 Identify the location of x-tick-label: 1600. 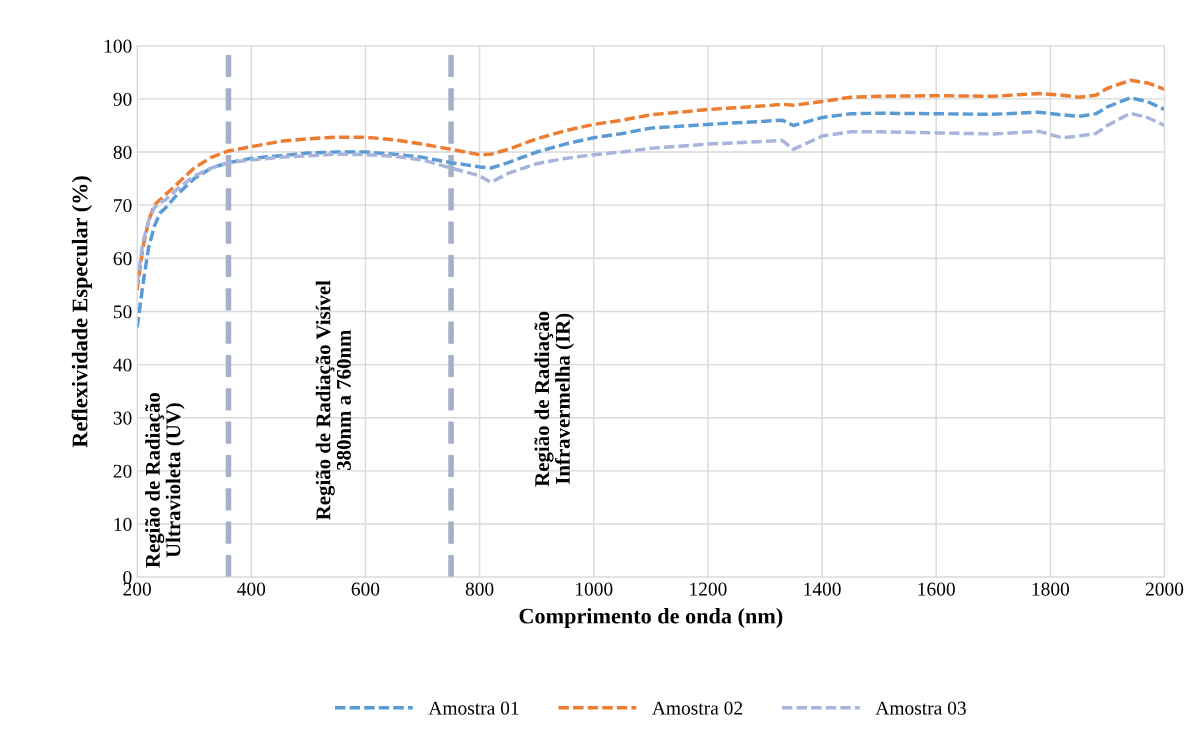
(936, 589).